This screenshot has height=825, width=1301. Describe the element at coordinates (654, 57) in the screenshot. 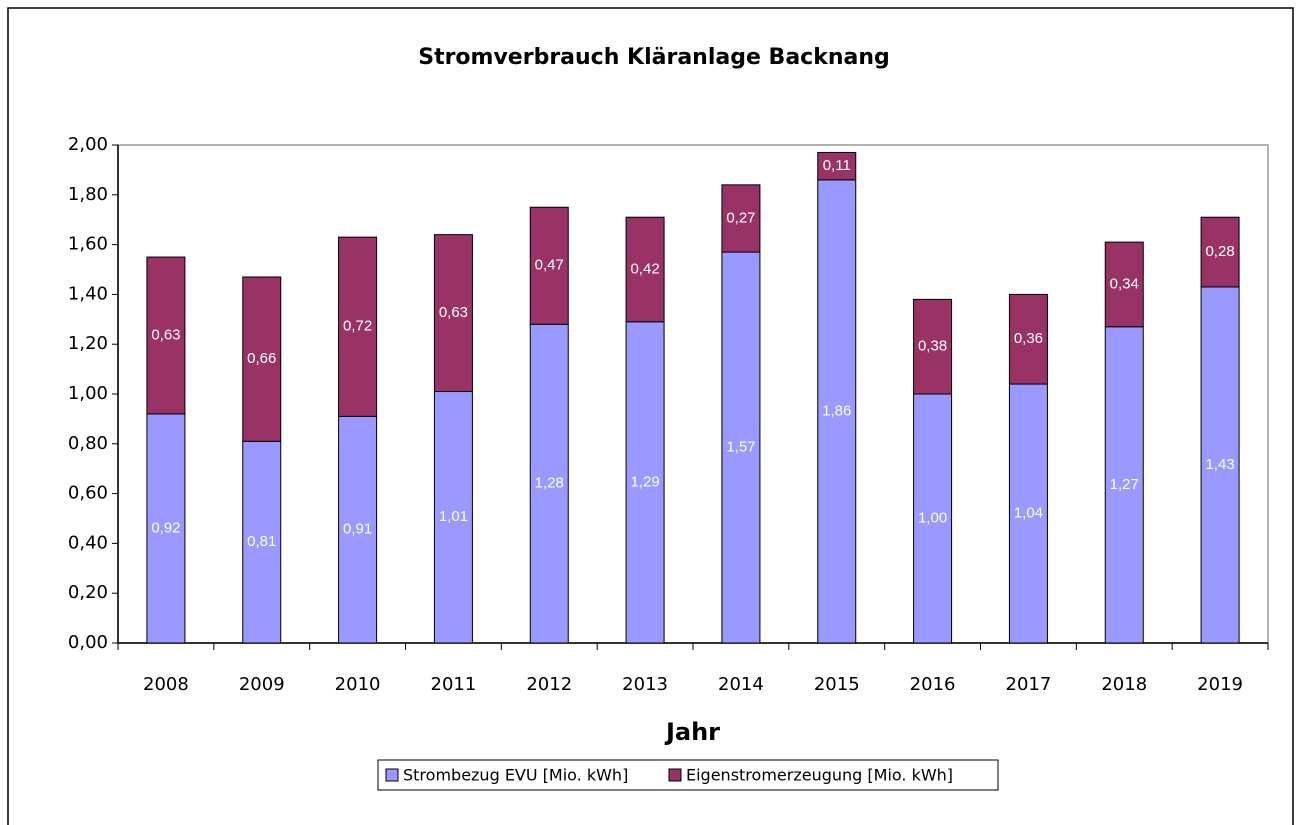

I see `chart-title: Stromverbrauch Kläranlage Backnang` at that location.